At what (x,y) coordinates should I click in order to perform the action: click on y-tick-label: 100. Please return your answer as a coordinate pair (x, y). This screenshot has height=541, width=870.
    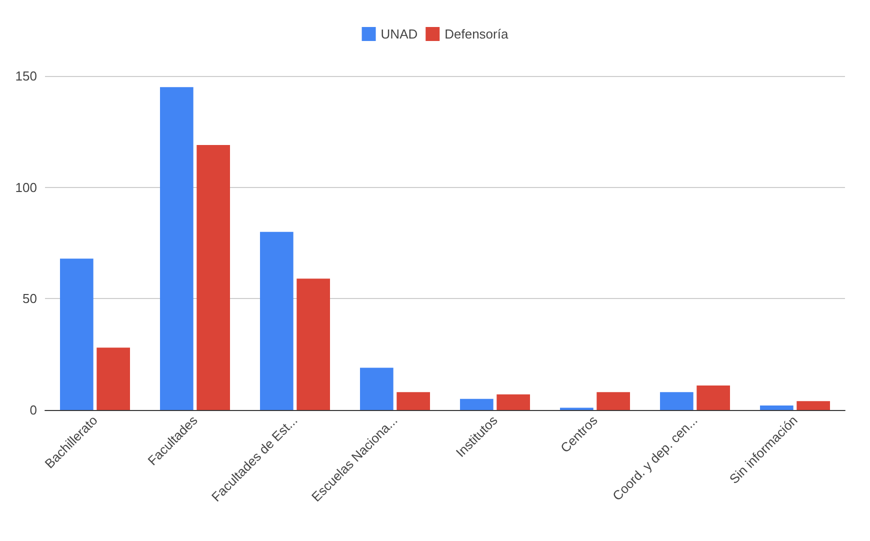
    Looking at the image, I should click on (26, 187).